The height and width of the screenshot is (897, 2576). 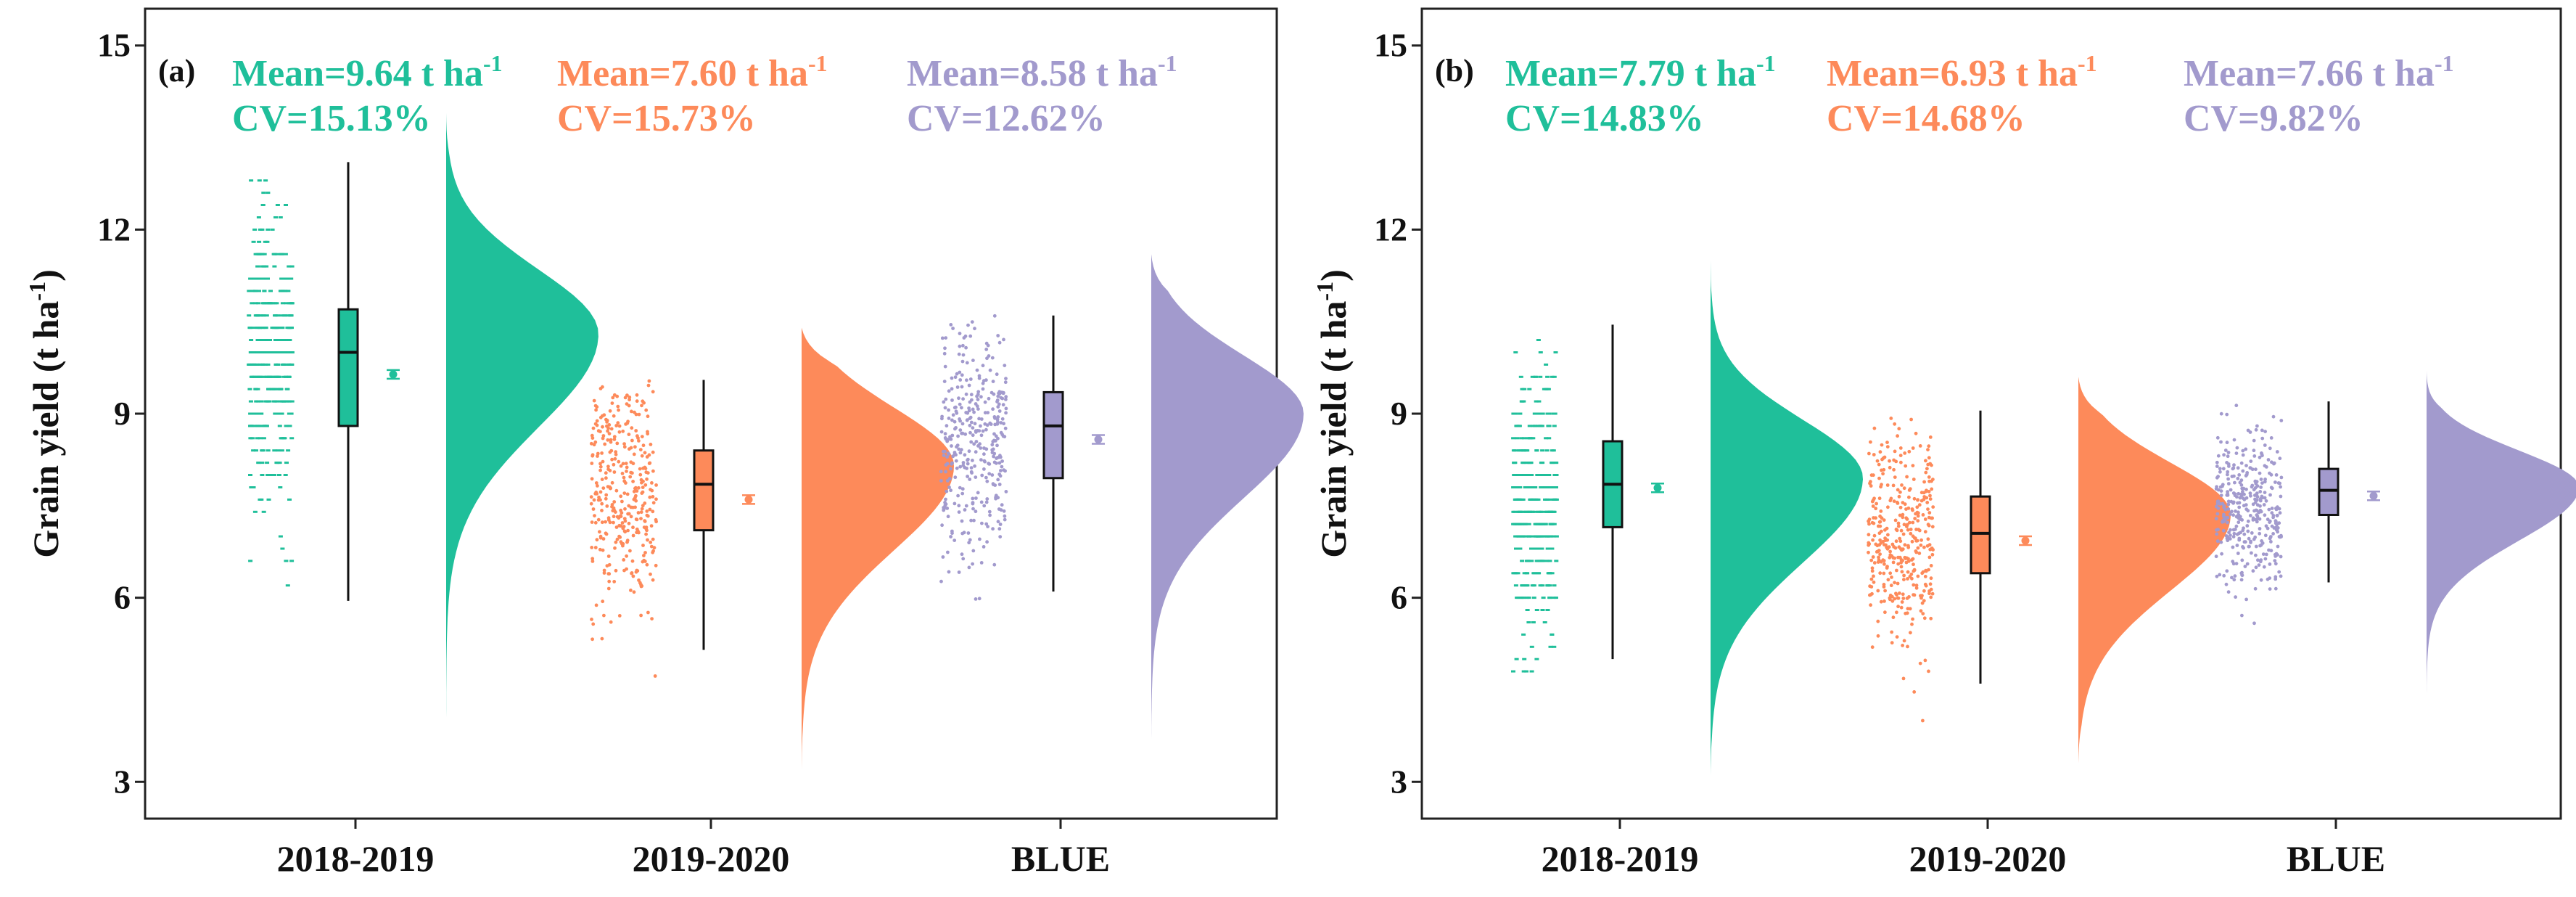 What do you see at coordinates (1980, 535) in the screenshot?
I see `box-iqr` at bounding box center [1980, 535].